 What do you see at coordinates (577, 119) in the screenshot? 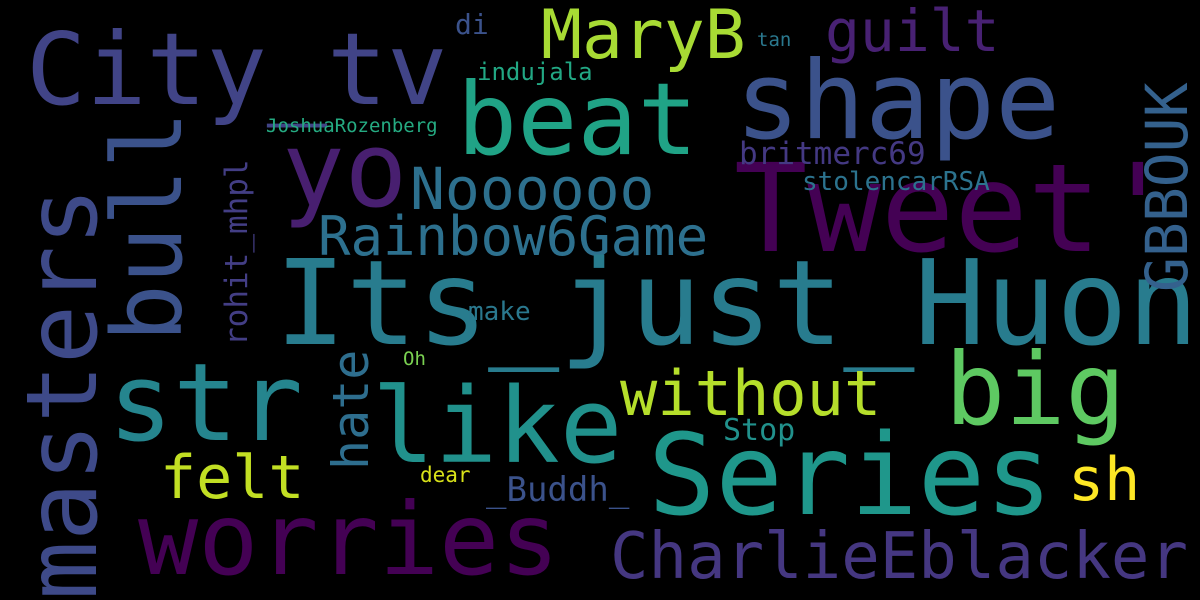
I see `word-beat: beat` at bounding box center [577, 119].